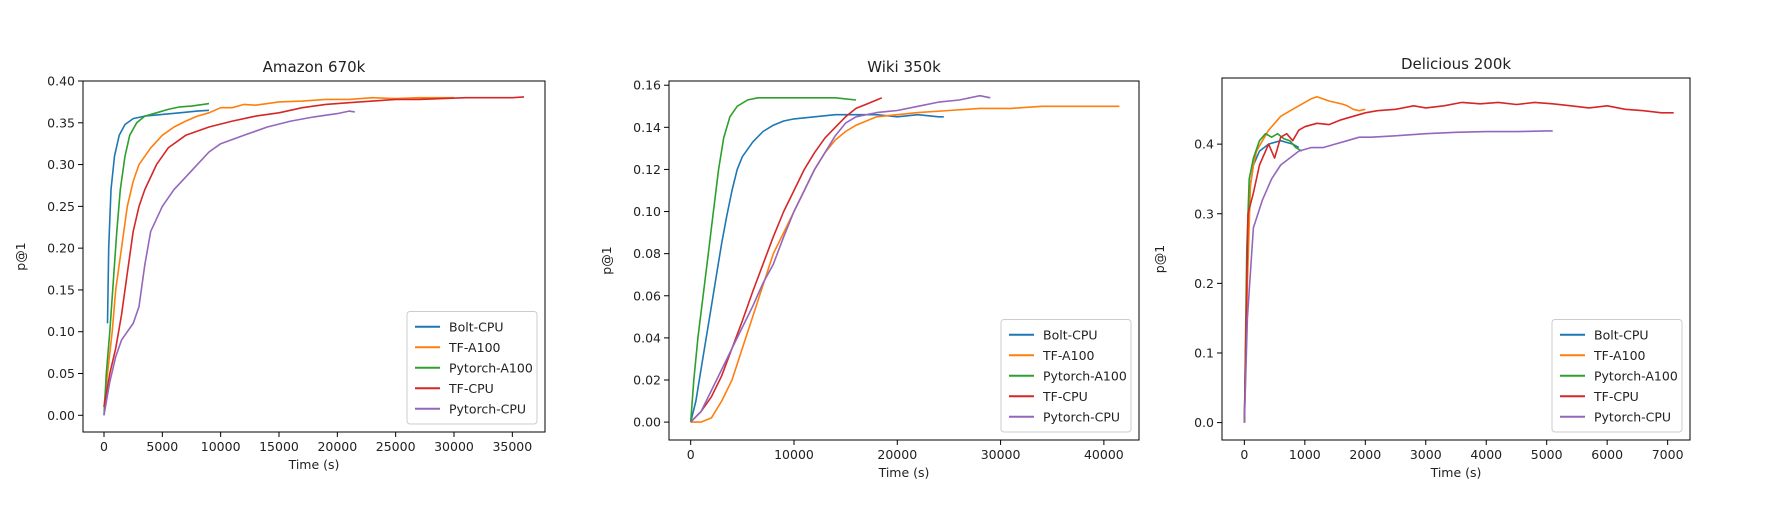 The height and width of the screenshot is (519, 1769). Describe the element at coordinates (647, 379) in the screenshot. I see `y-tick-label: 0.02` at that location.